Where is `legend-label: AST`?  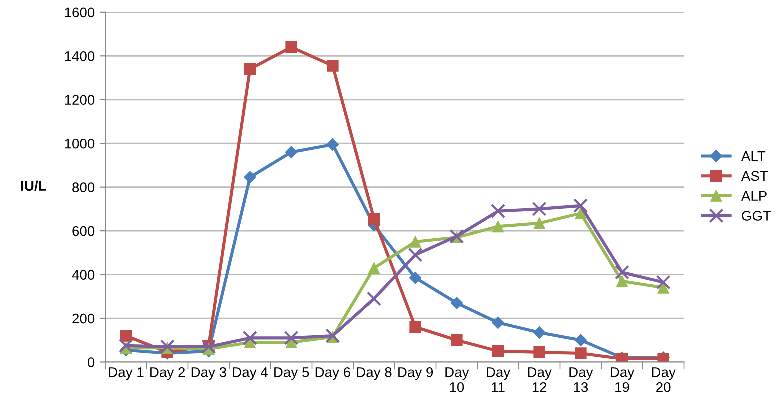 legend-label: AST is located at coordinates (754, 176).